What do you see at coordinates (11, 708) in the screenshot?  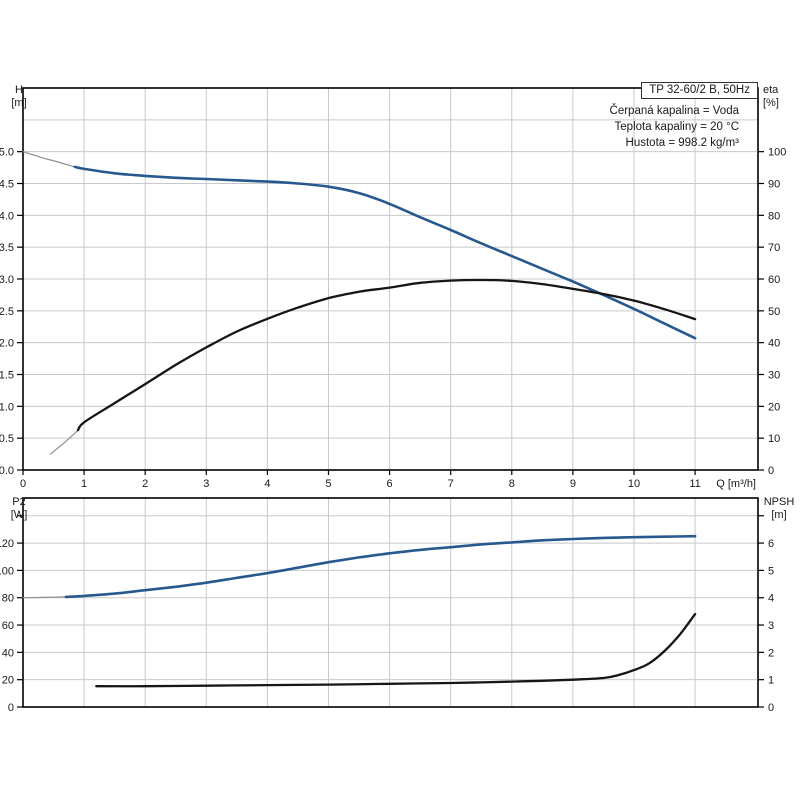 I see `left-axis-tick-label: 0` at bounding box center [11, 708].